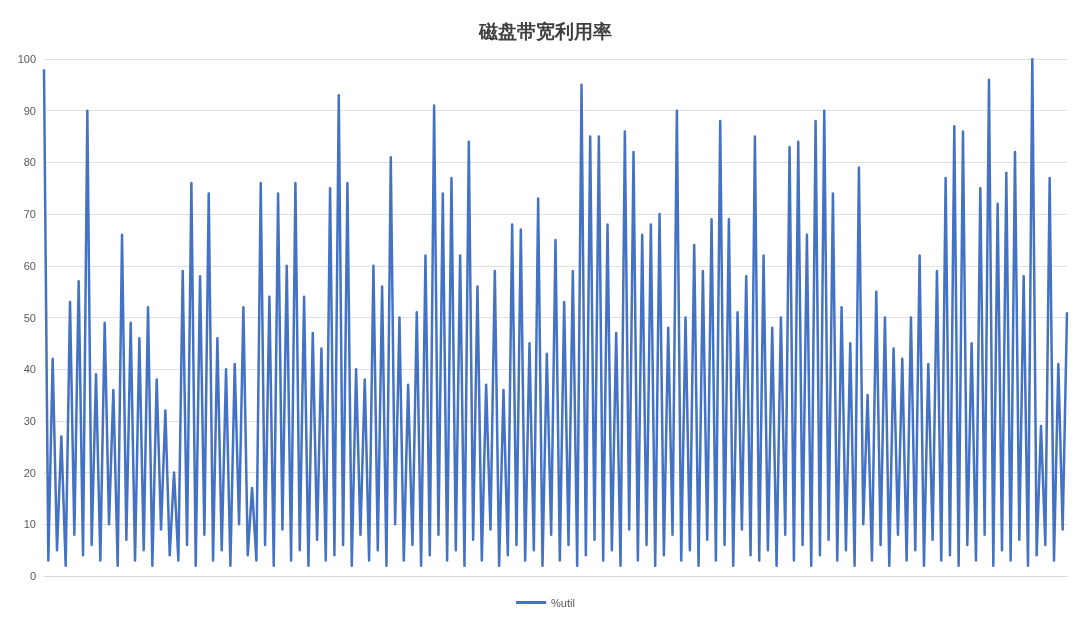  Describe the element at coordinates (29, 420) in the screenshot. I see `y-tick-label: 30` at that location.